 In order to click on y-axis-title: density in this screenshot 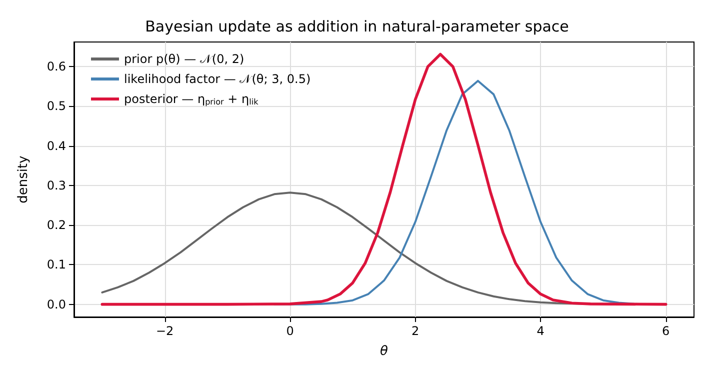, I will do `click(23, 179)`.